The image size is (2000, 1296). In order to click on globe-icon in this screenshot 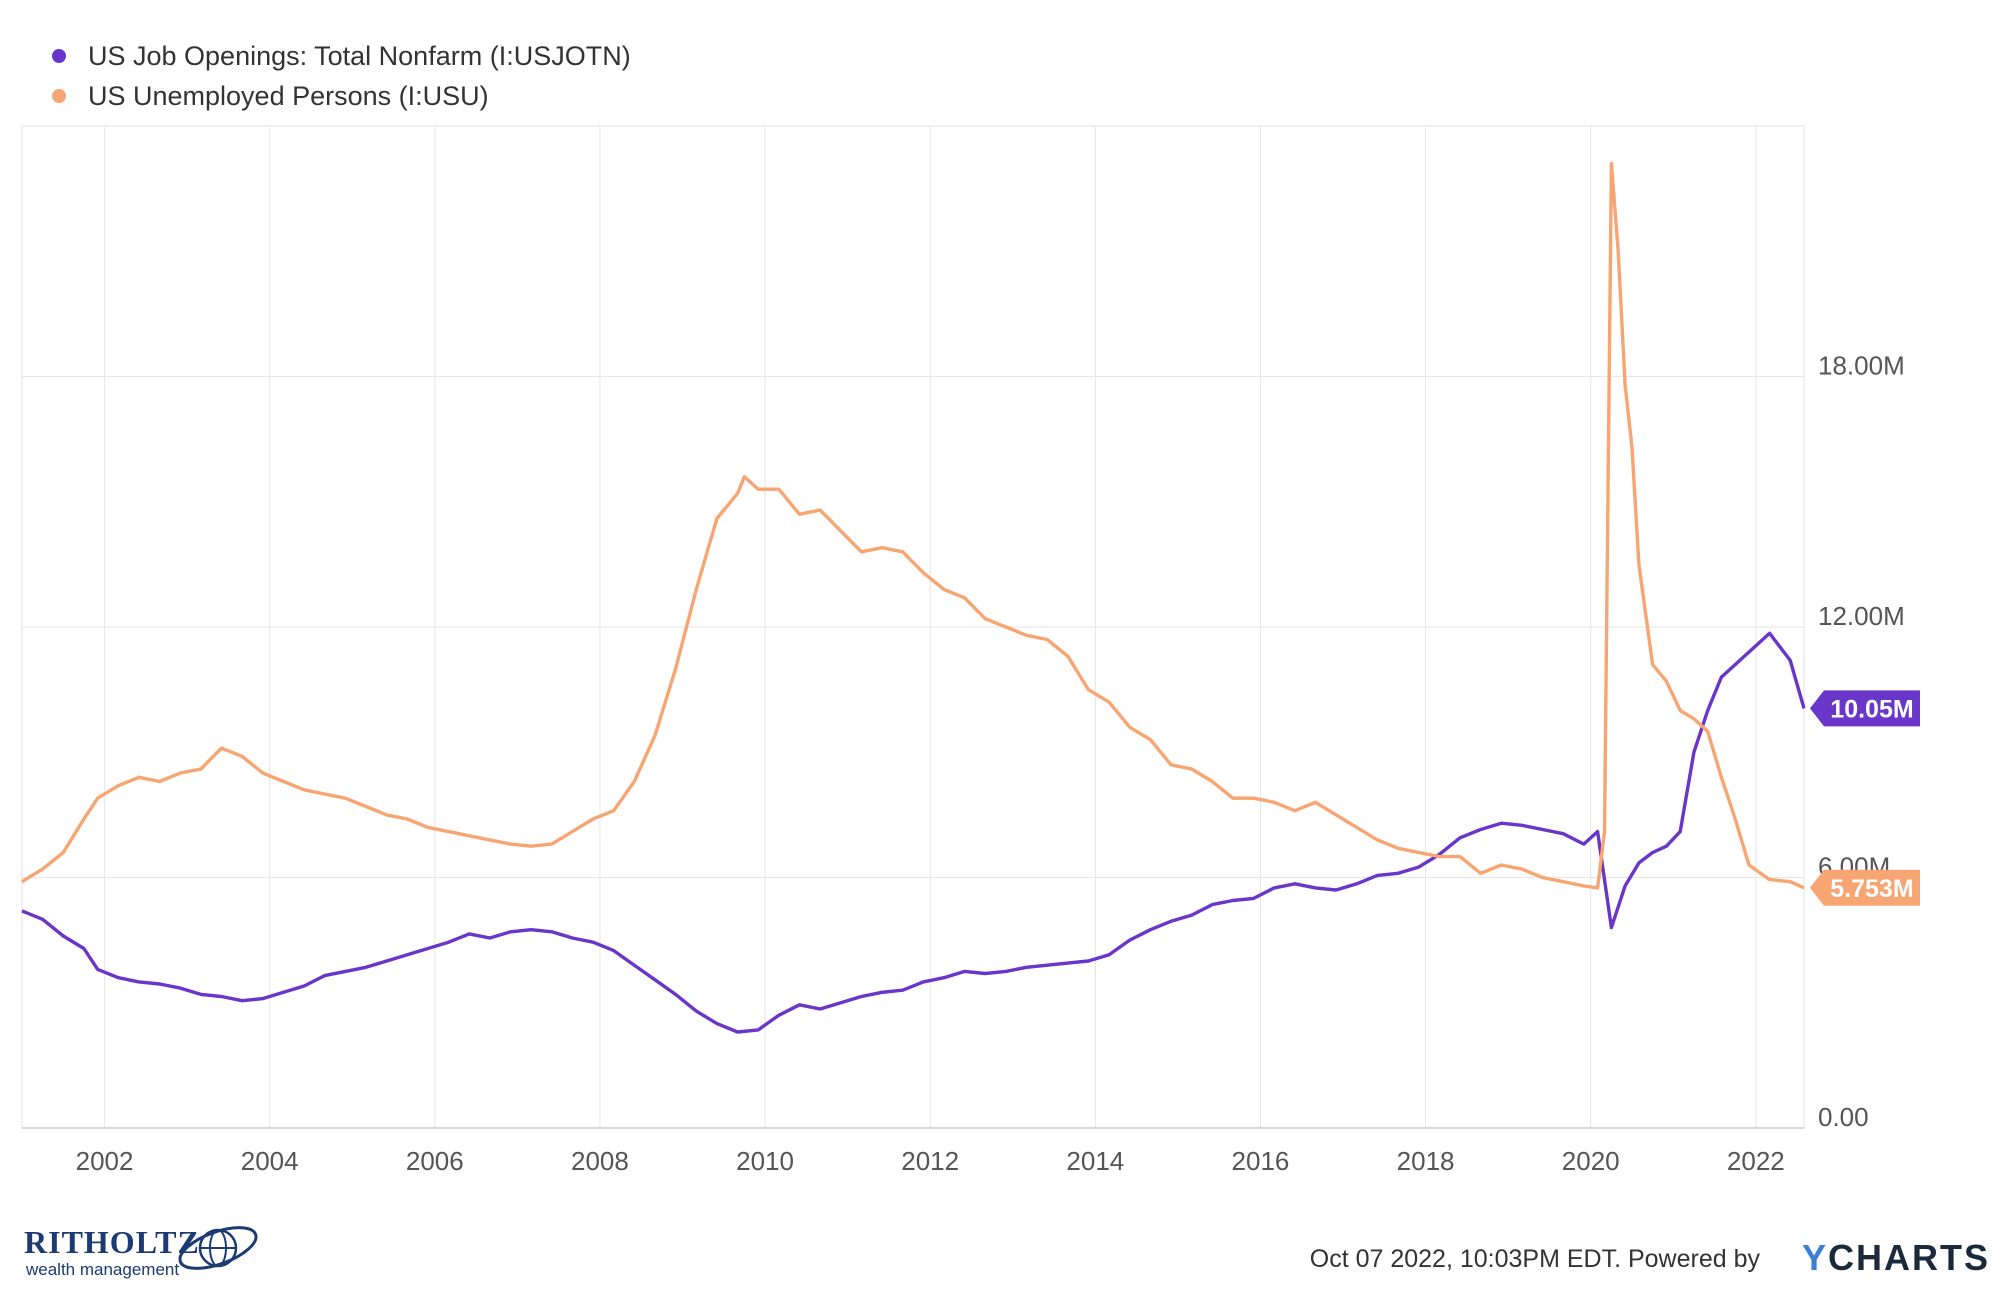, I will do `click(218, 1248)`.